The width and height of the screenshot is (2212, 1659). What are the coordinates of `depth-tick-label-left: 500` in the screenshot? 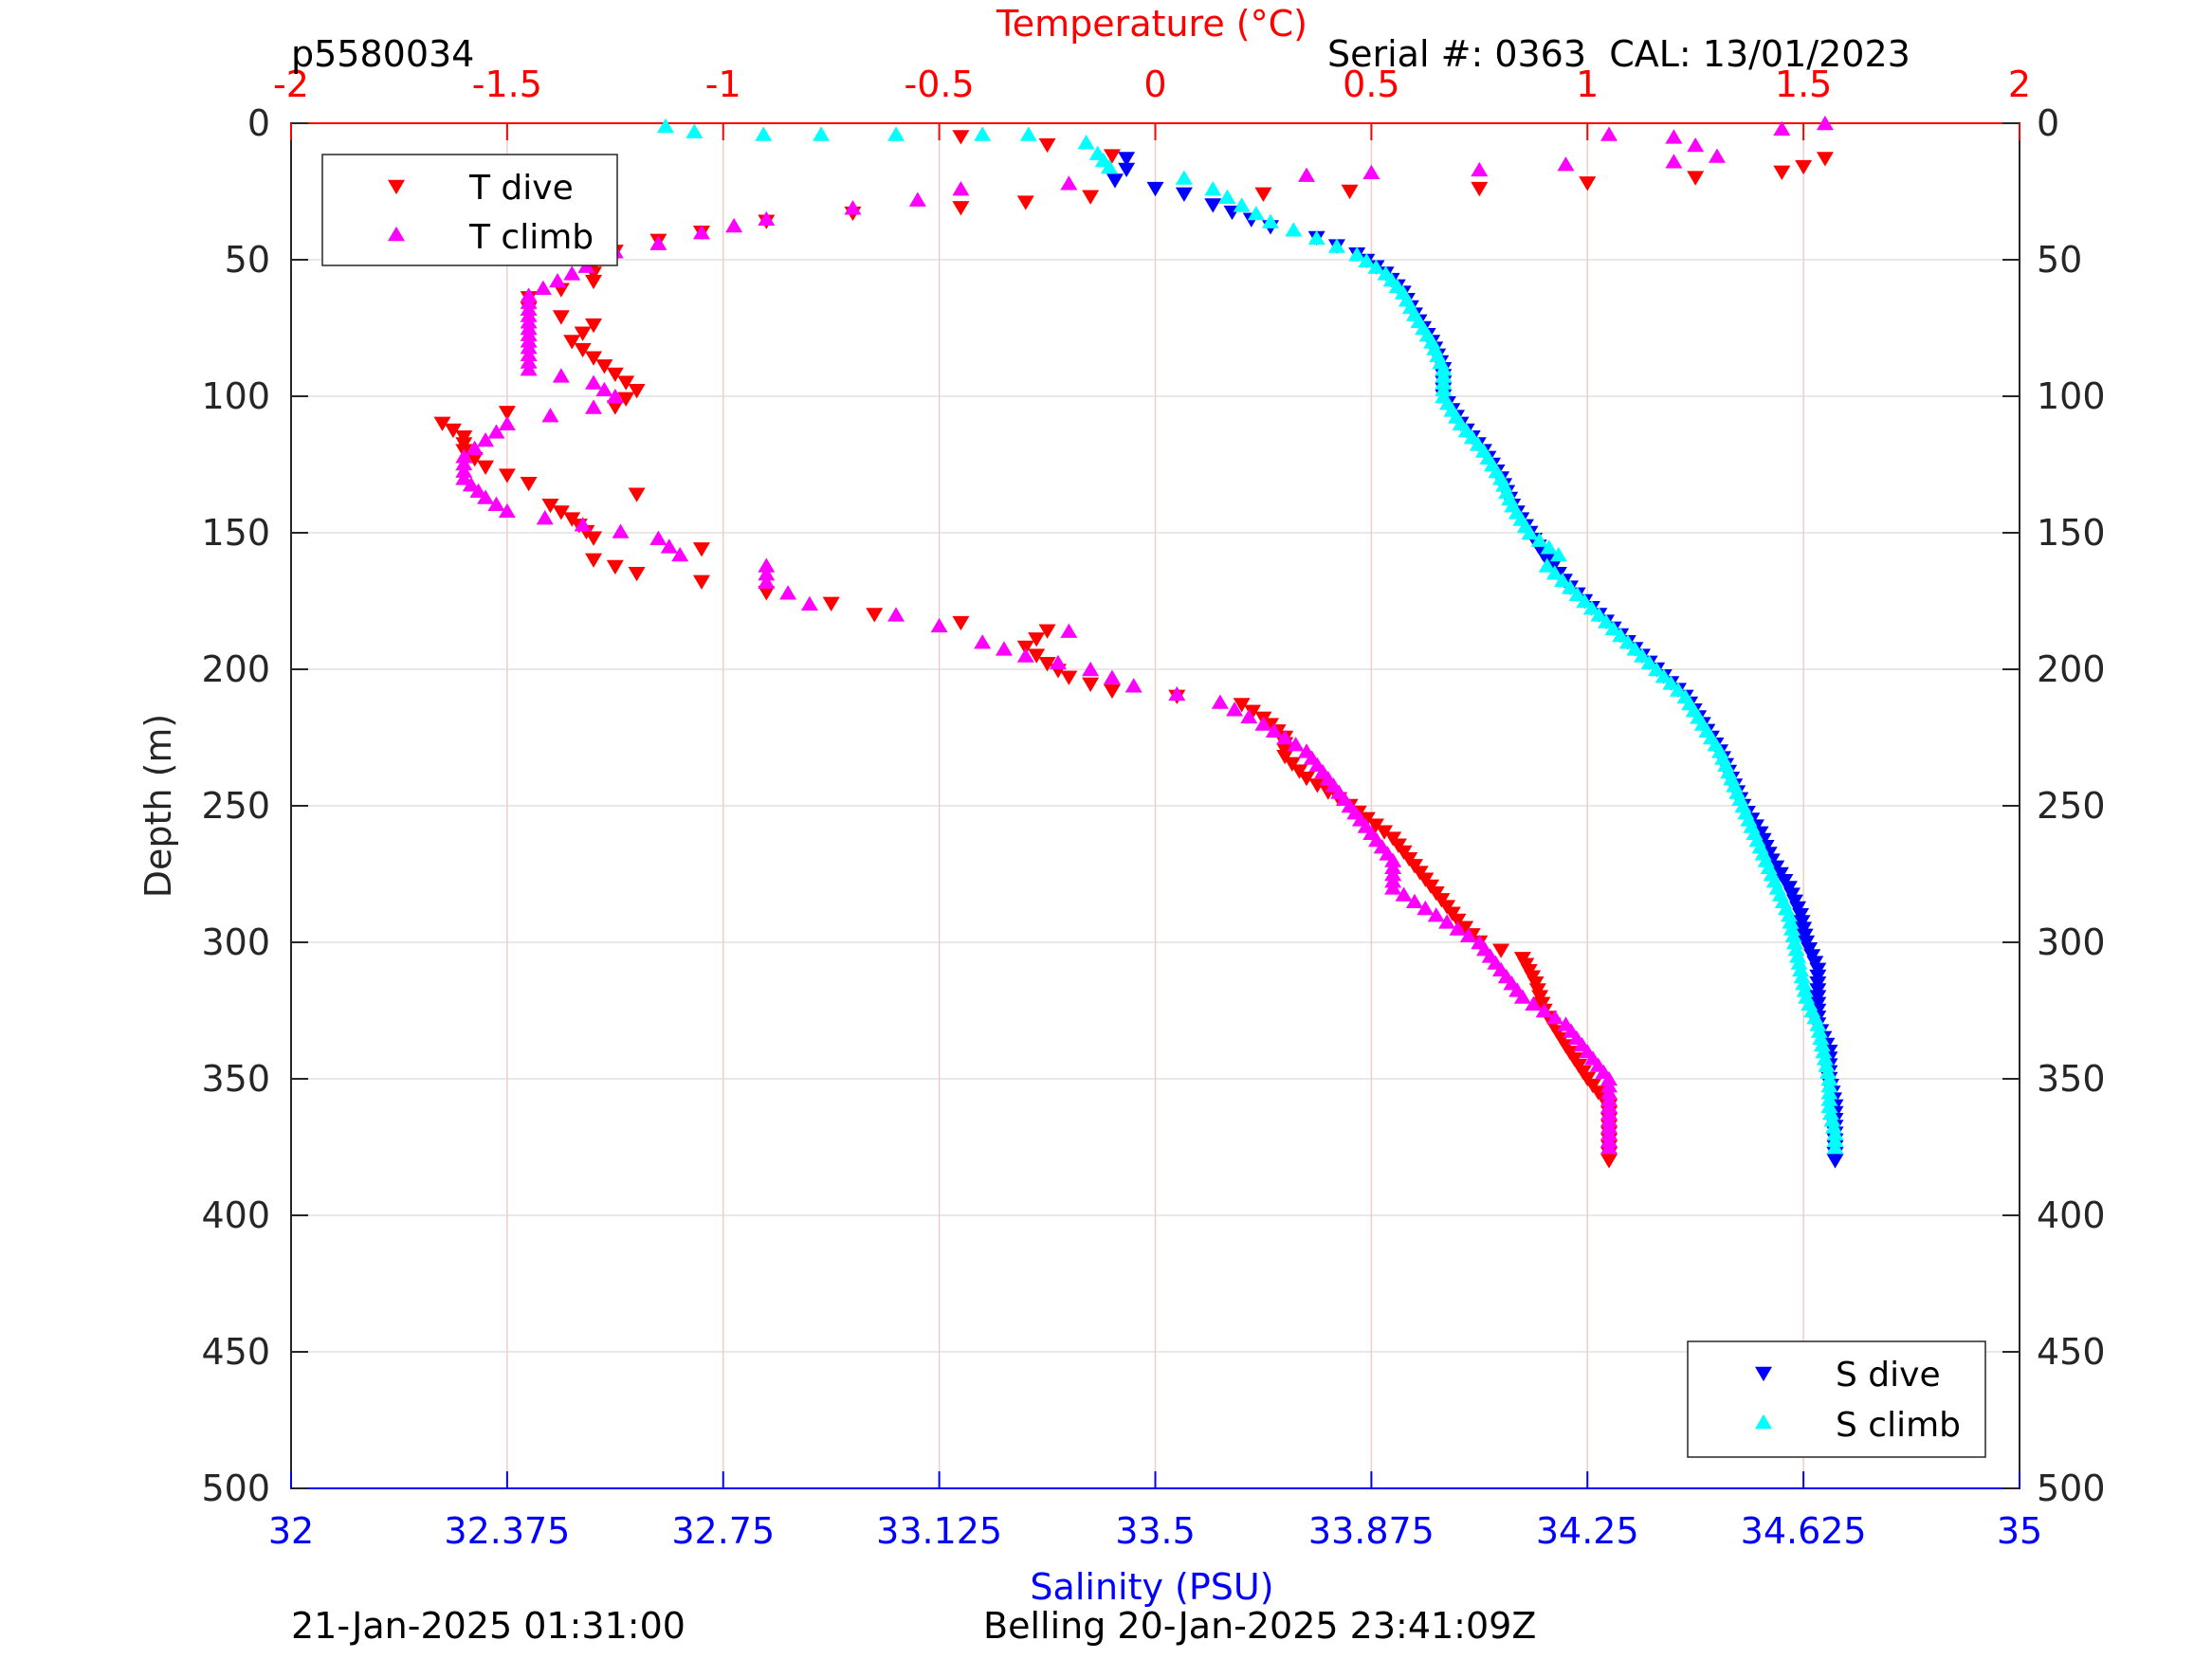 It's located at (235, 1488).